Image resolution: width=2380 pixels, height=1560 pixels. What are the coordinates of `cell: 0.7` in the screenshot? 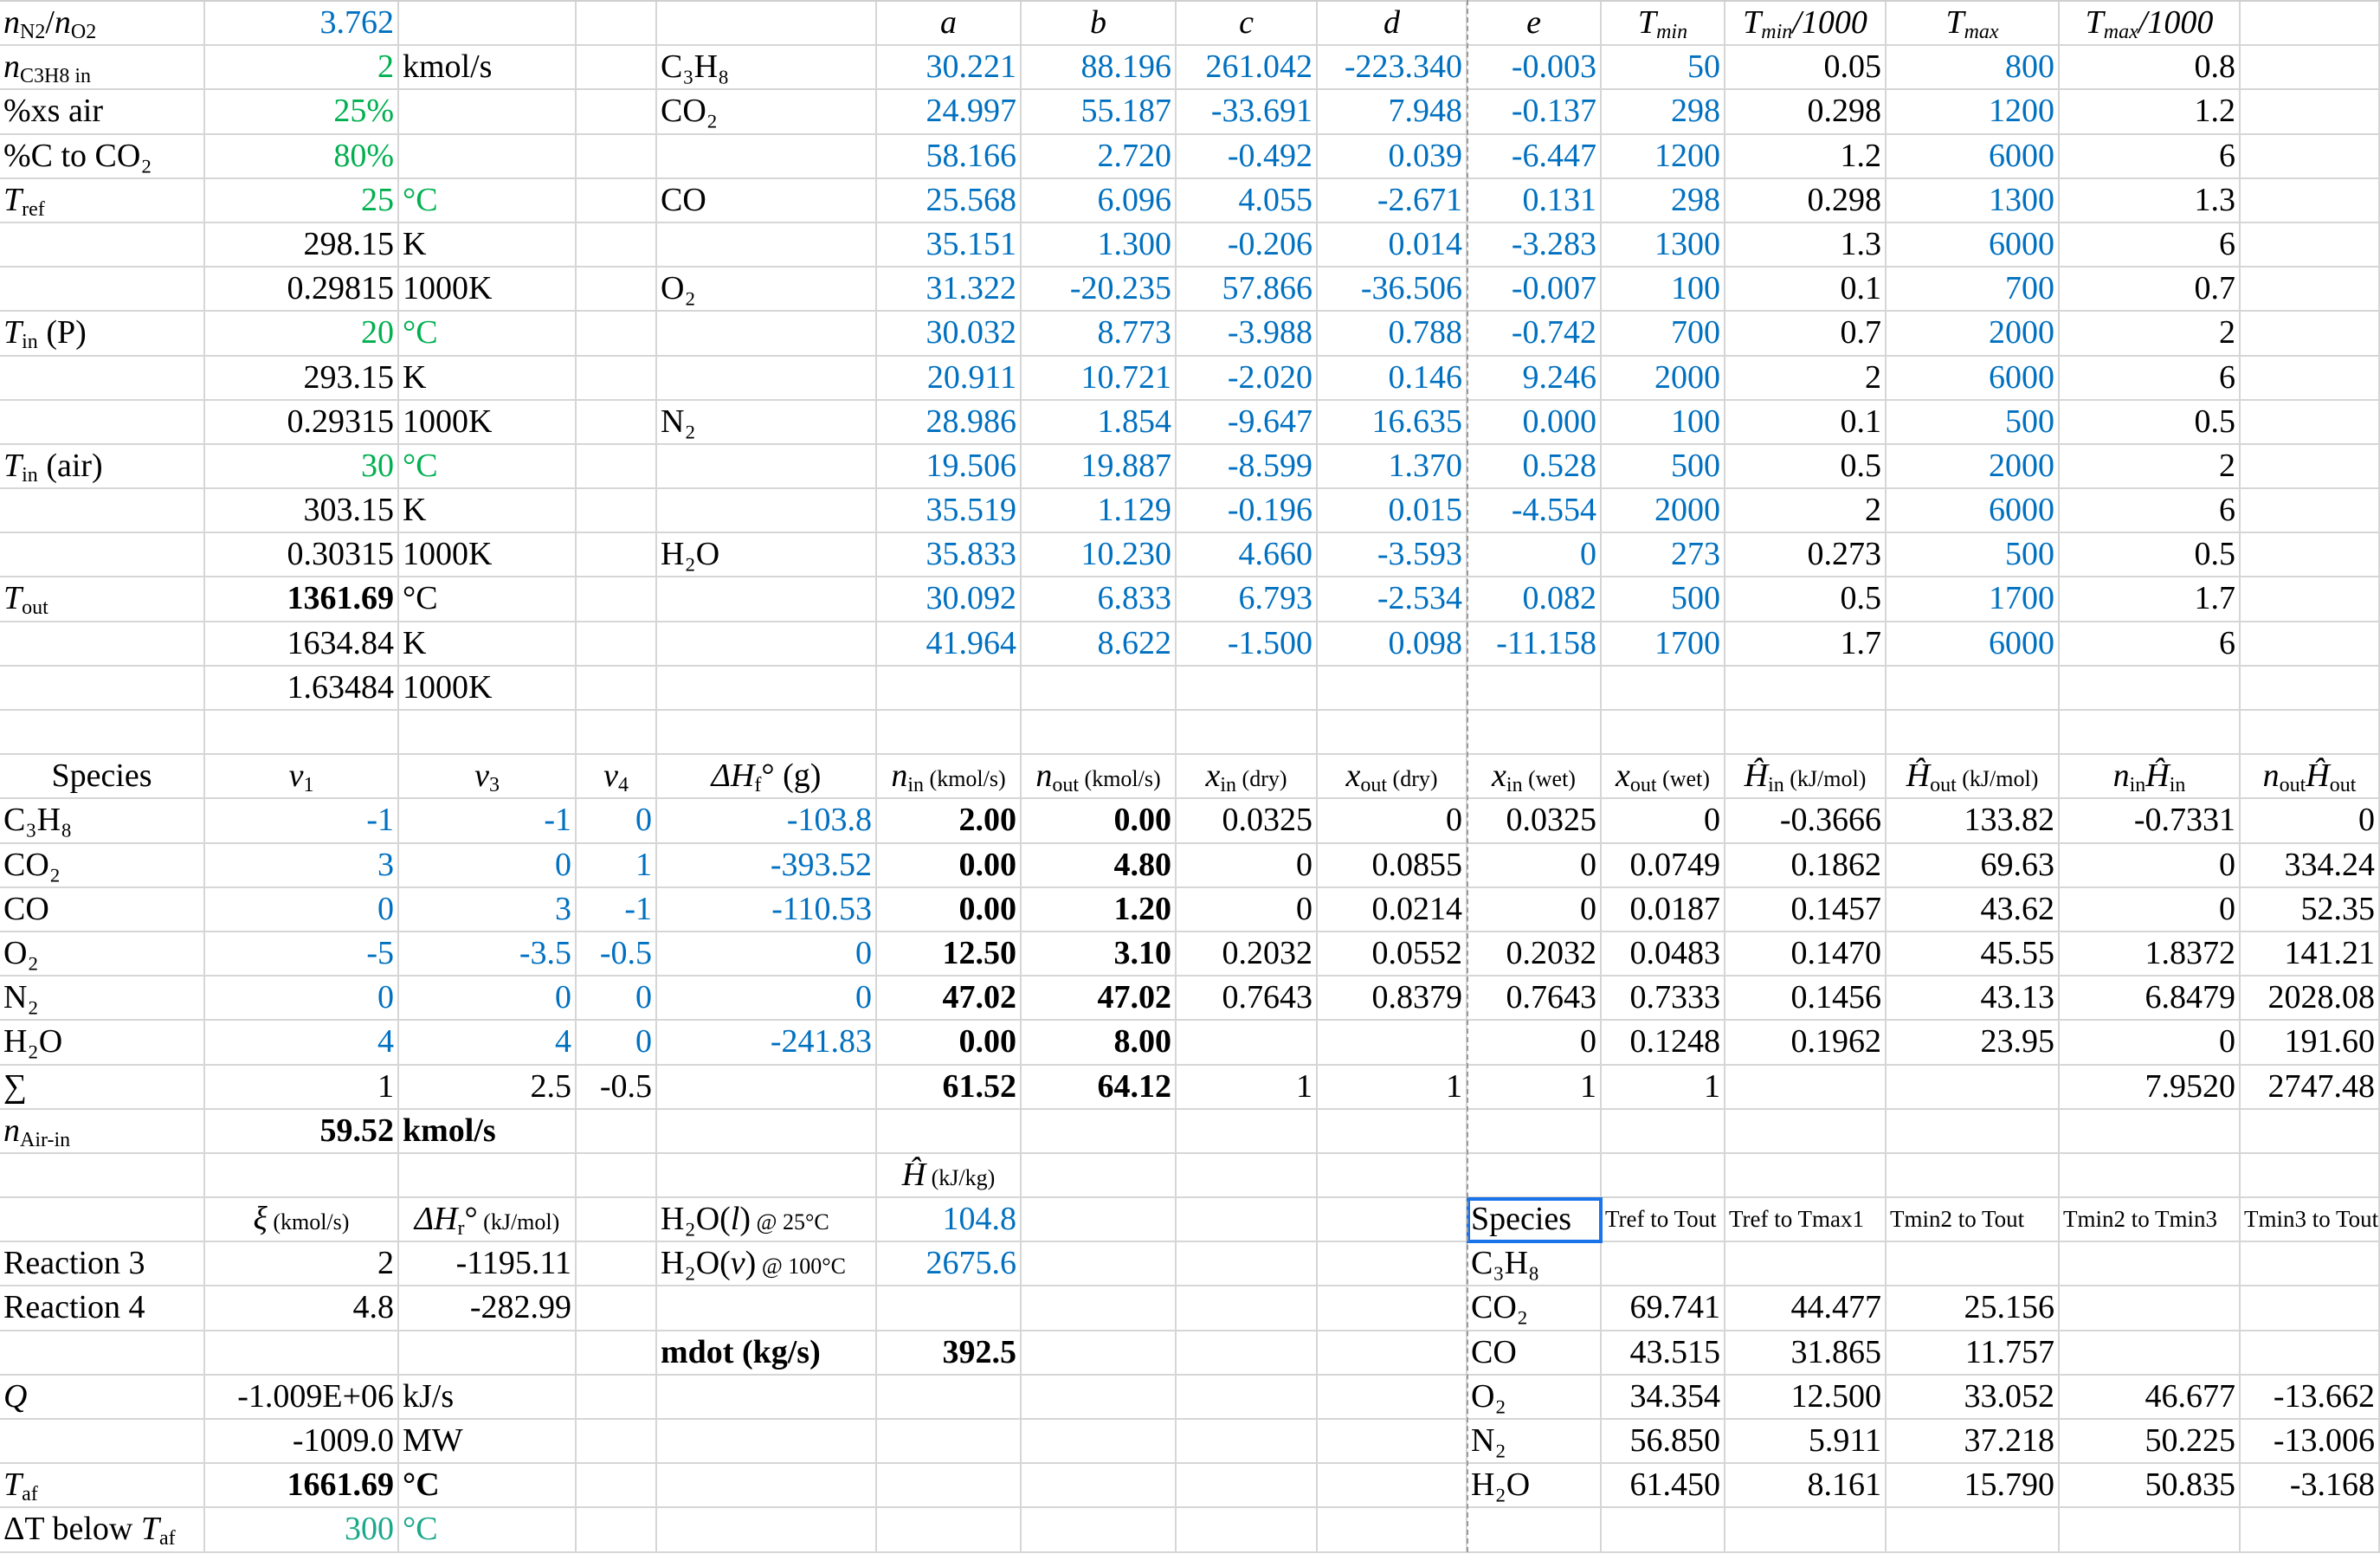 It's located at (1806, 334).